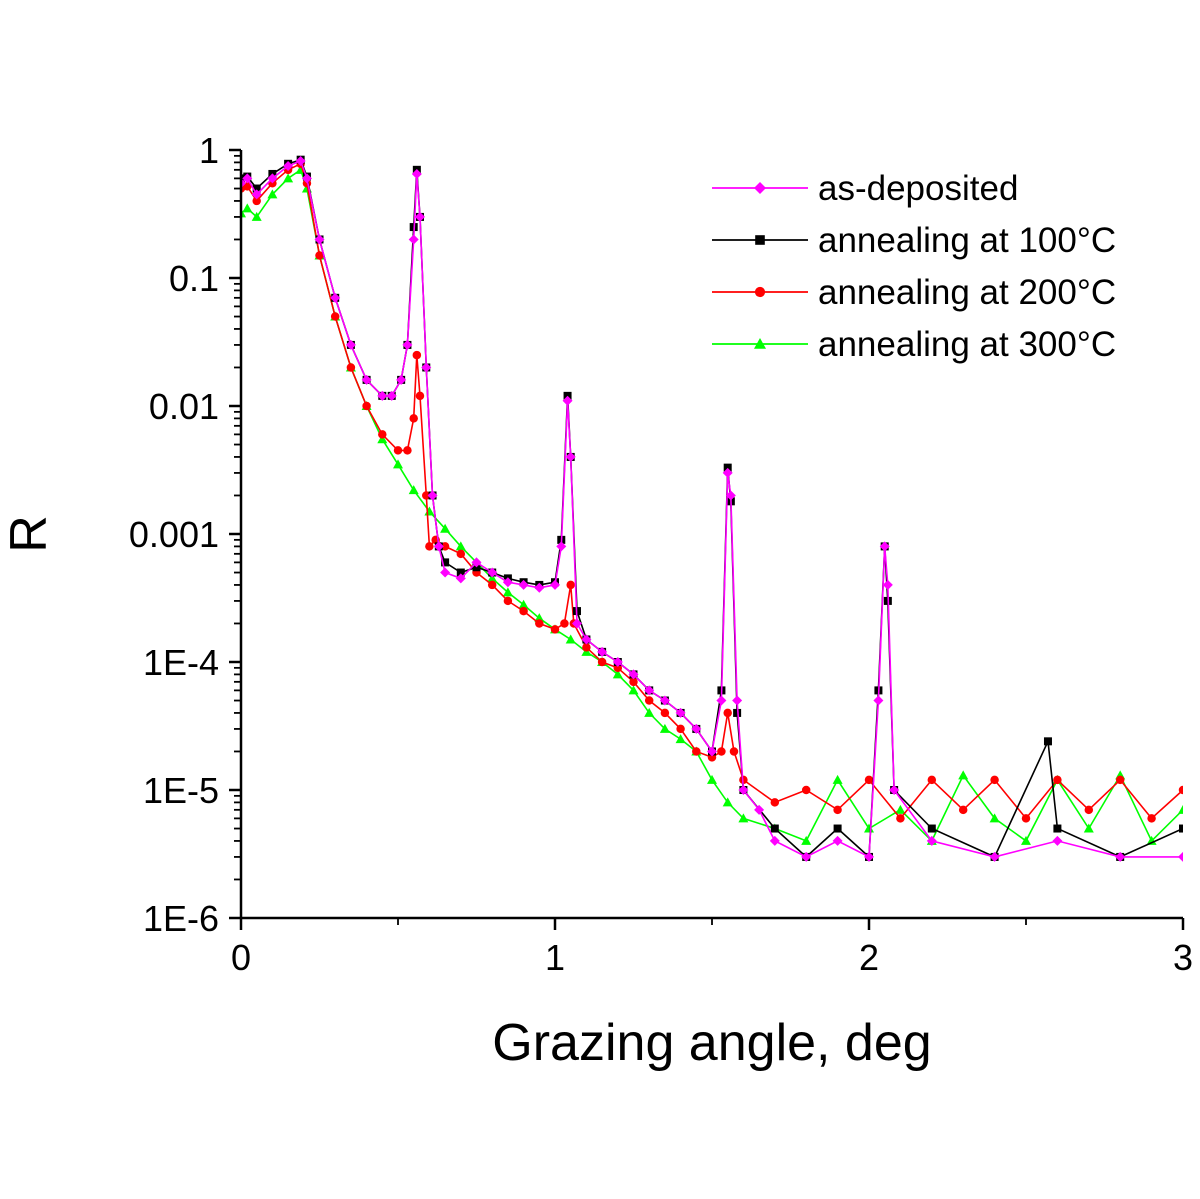  What do you see at coordinates (967, 344) in the screenshot?
I see `legend-label: annealing at 300°C` at bounding box center [967, 344].